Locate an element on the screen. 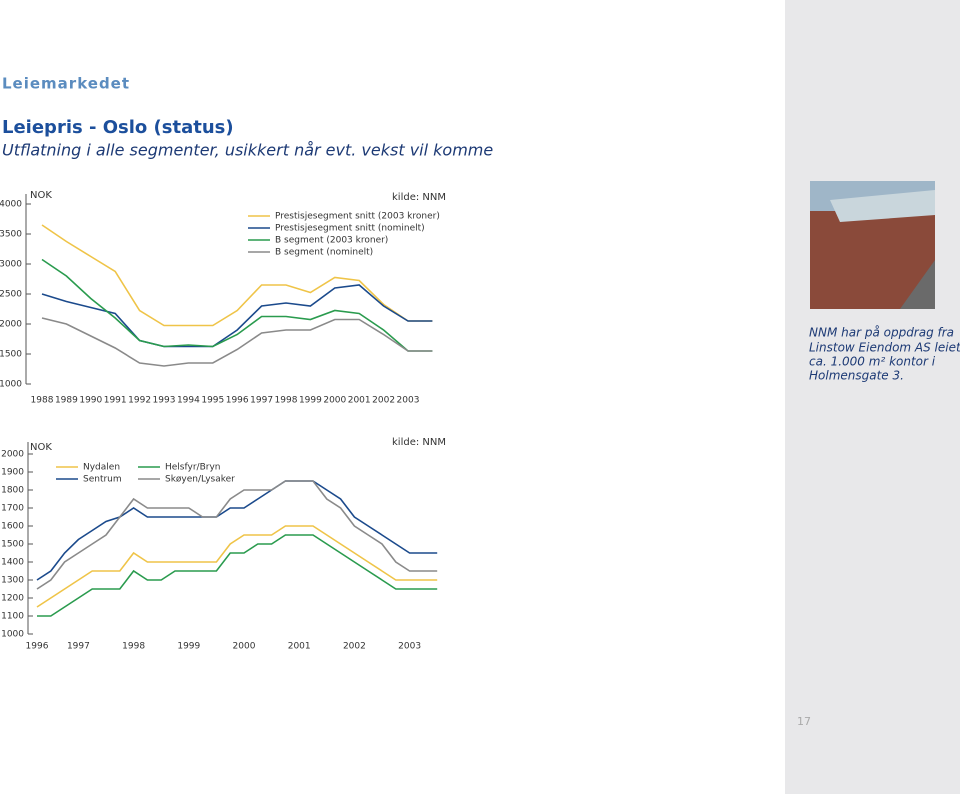  x-tick-label: 1994 is located at coordinates (188, 401).